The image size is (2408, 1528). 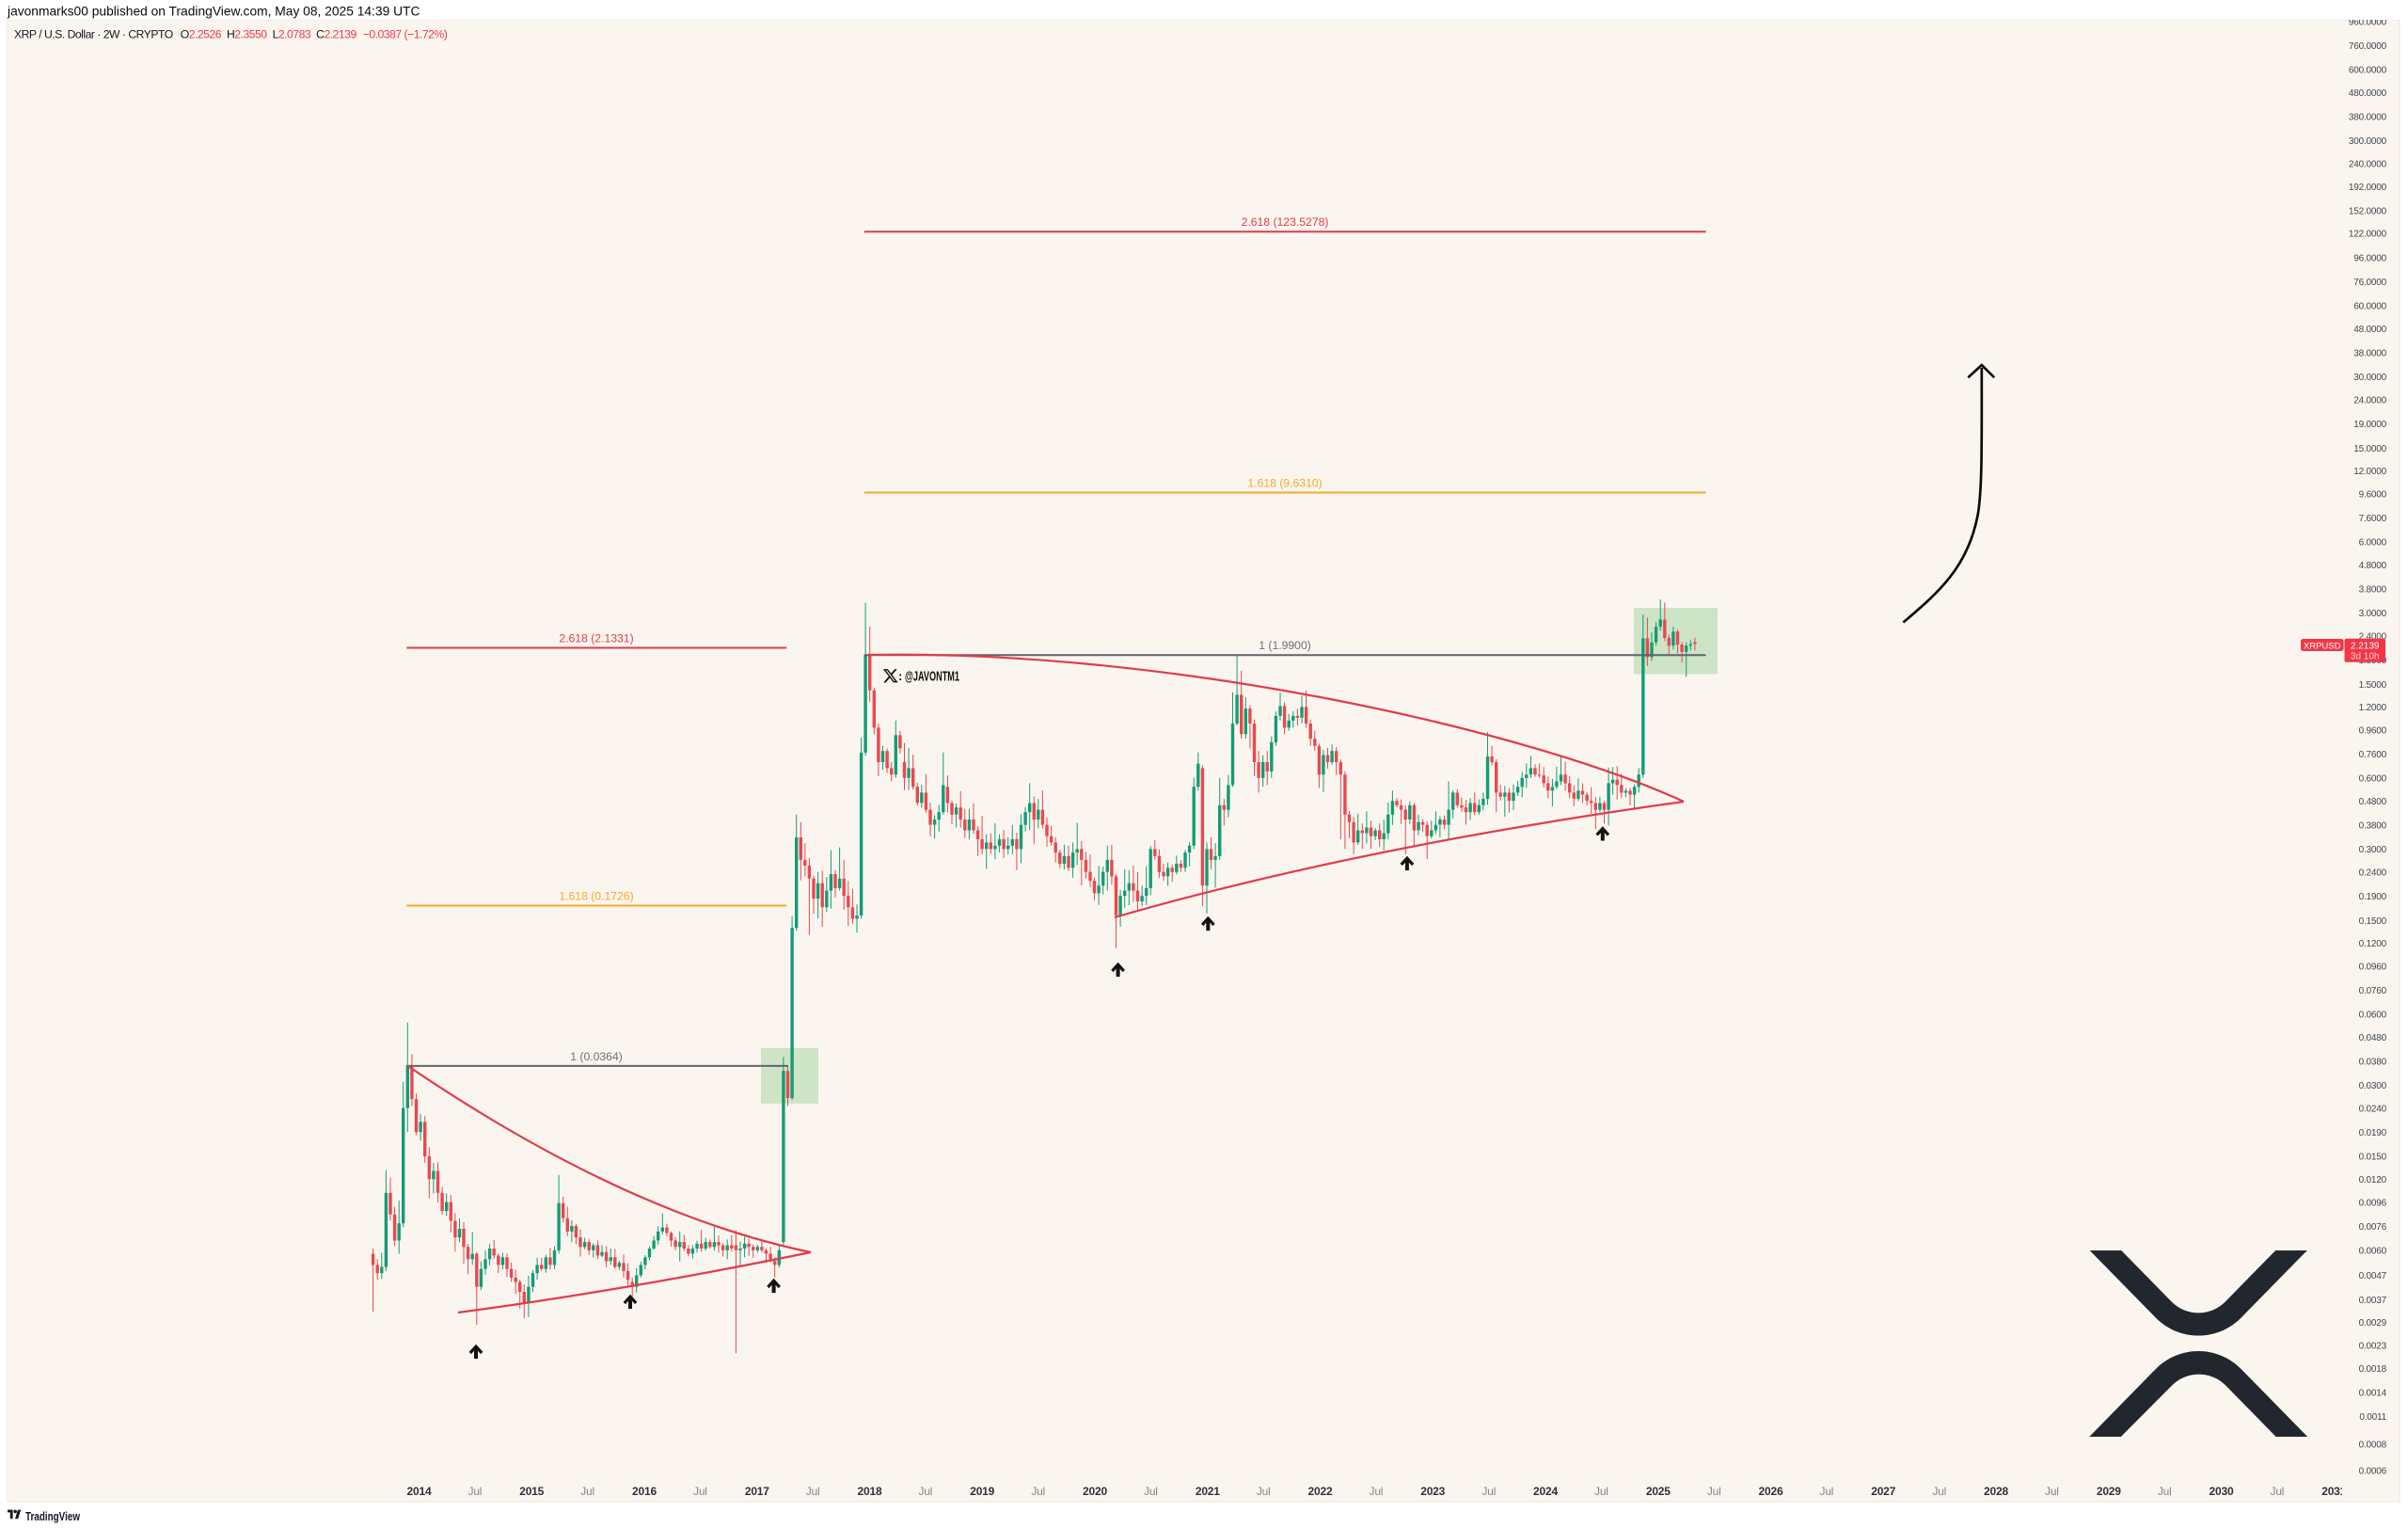 I want to click on svg-text: 2017, so click(x=757, y=1492).